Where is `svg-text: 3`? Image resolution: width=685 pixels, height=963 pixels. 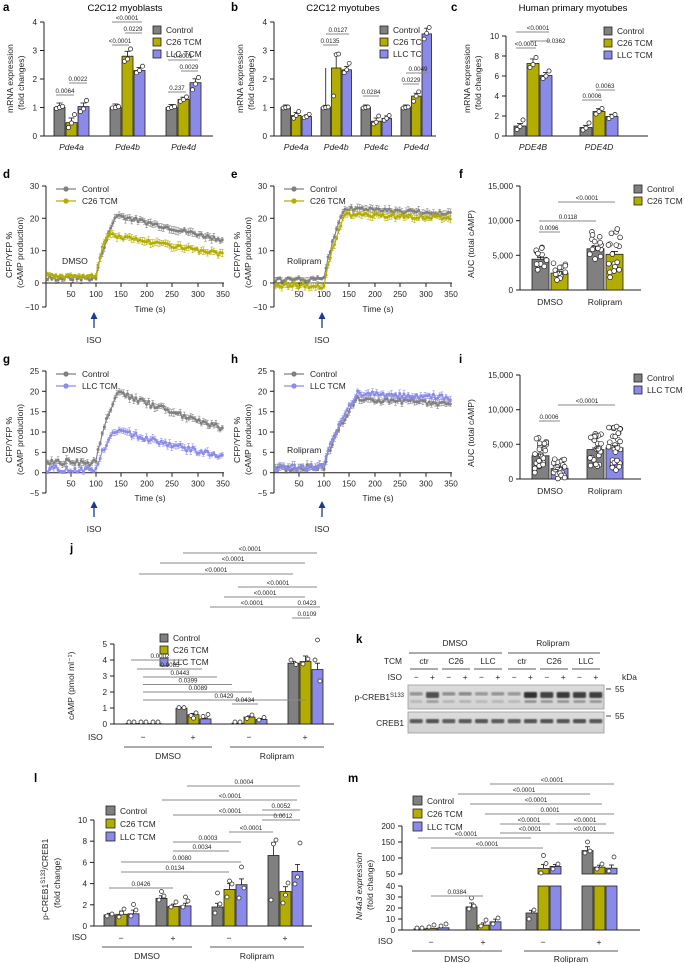
svg-text: 3 is located at coordinates (264, 51).